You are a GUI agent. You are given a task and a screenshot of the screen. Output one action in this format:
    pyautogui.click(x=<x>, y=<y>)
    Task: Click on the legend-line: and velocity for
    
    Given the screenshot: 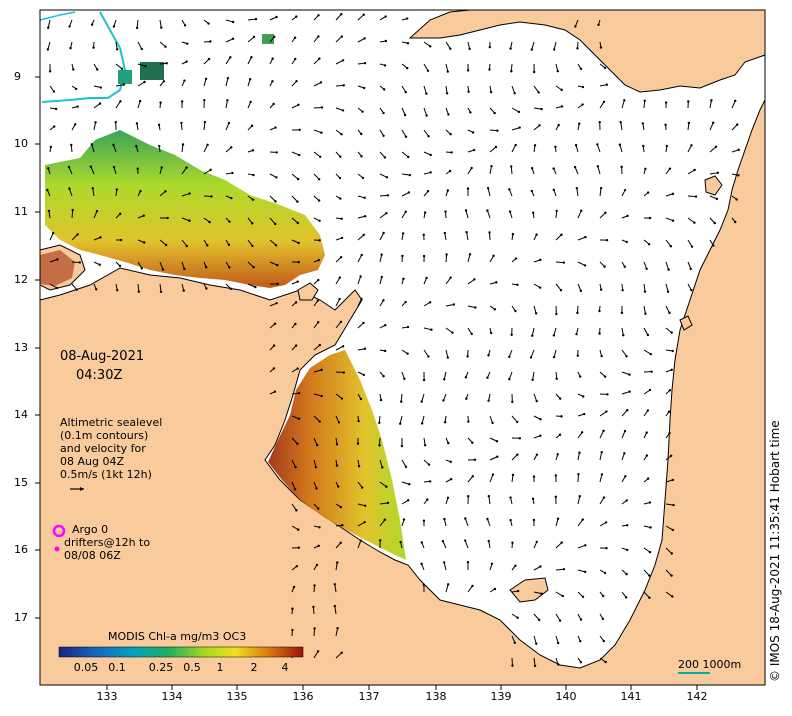 What is the action you would take?
    pyautogui.click(x=103, y=448)
    